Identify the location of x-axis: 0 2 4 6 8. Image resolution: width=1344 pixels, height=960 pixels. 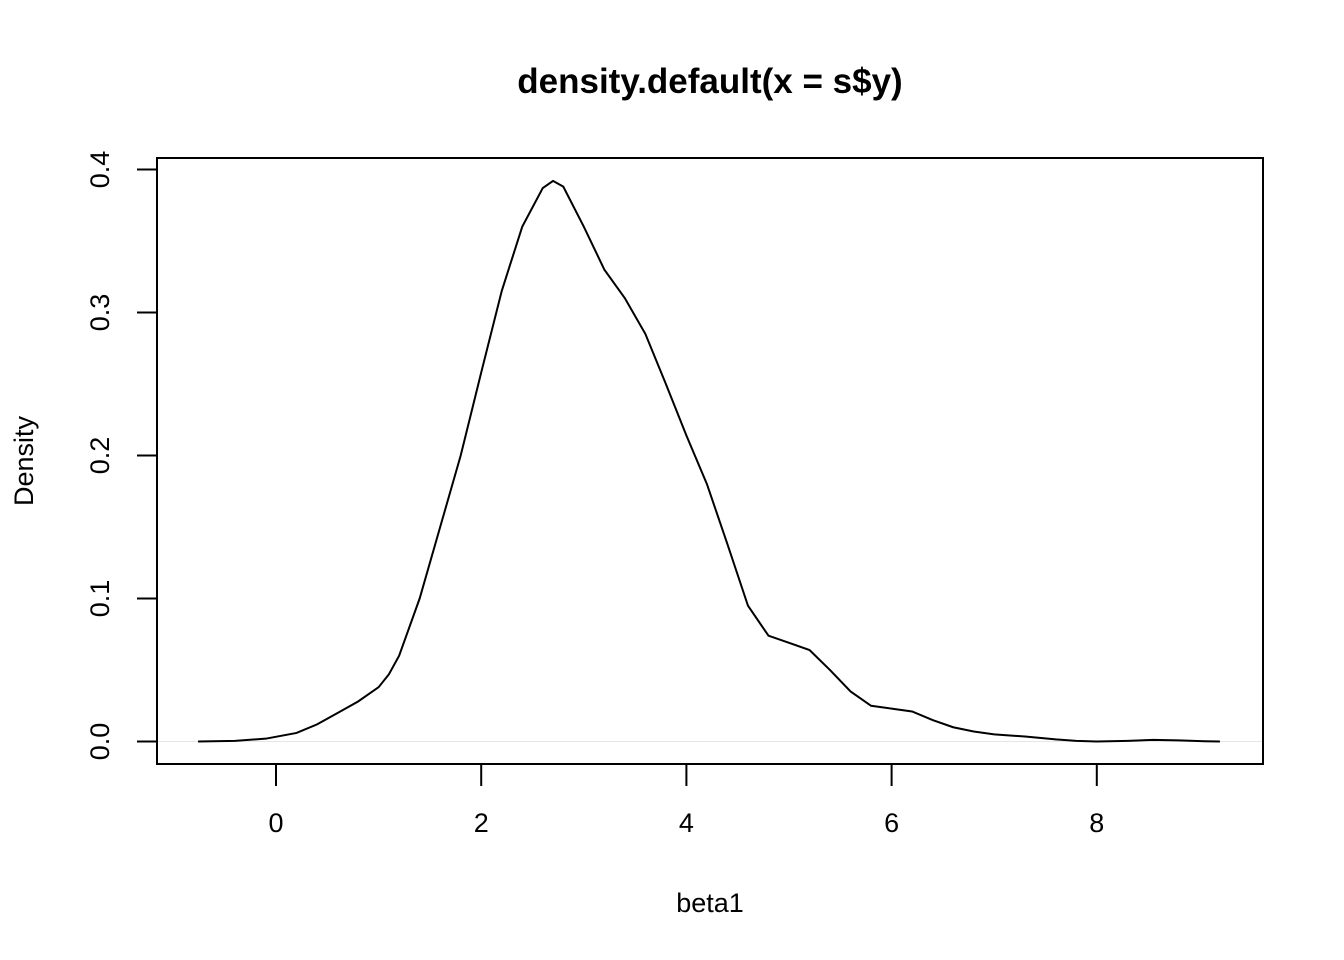
(686, 800).